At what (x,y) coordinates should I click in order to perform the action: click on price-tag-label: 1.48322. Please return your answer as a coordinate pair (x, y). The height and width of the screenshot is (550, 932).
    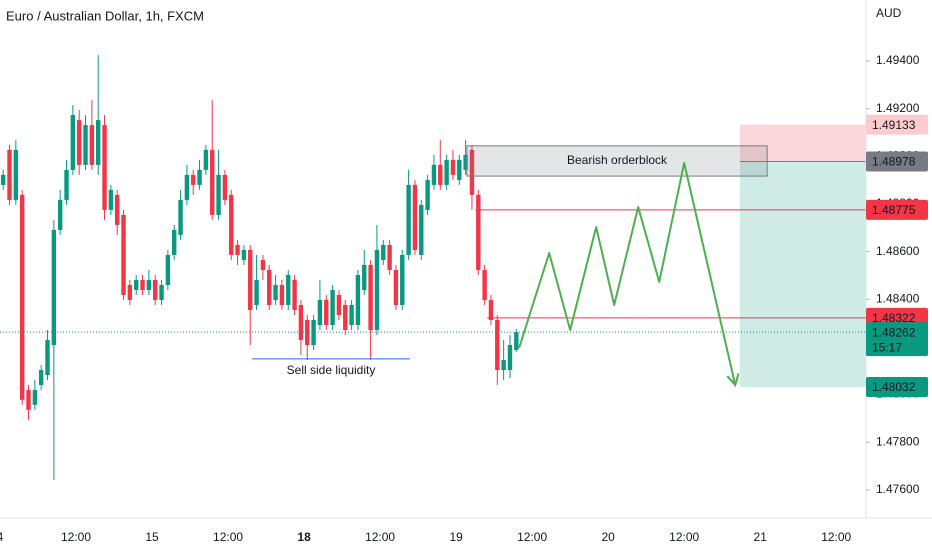
    Looking at the image, I should click on (894, 318).